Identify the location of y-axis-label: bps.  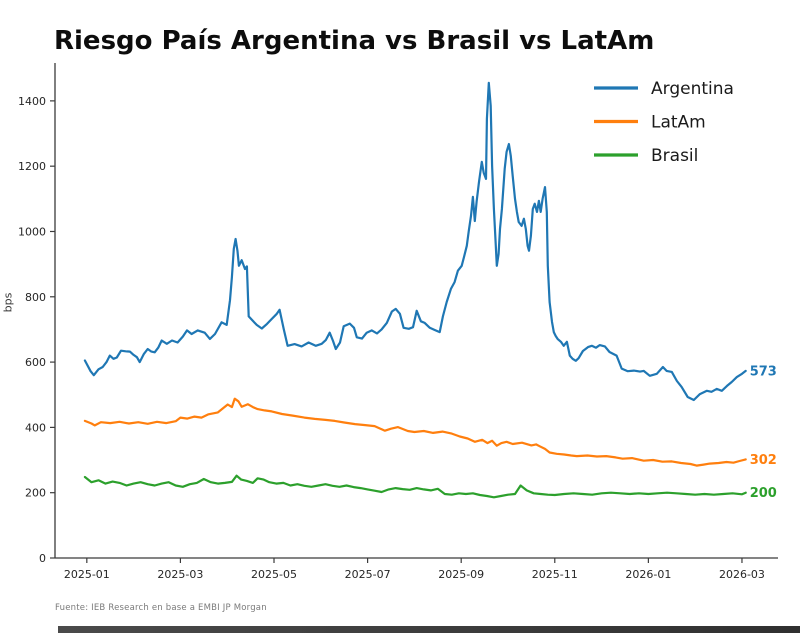
(8, 302).